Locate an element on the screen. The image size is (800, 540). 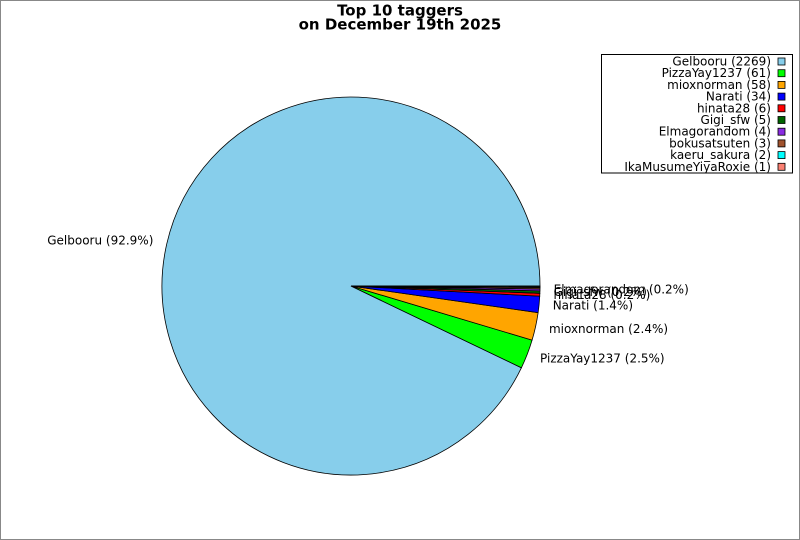
slice-label: Elmagorandom (0.2%) is located at coordinates (621, 290).